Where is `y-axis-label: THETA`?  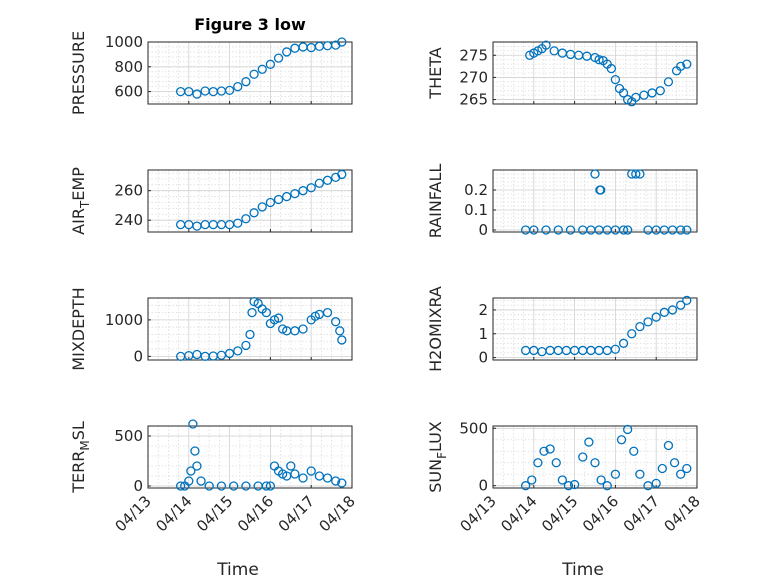 y-axis-label: THETA is located at coordinates (435, 73).